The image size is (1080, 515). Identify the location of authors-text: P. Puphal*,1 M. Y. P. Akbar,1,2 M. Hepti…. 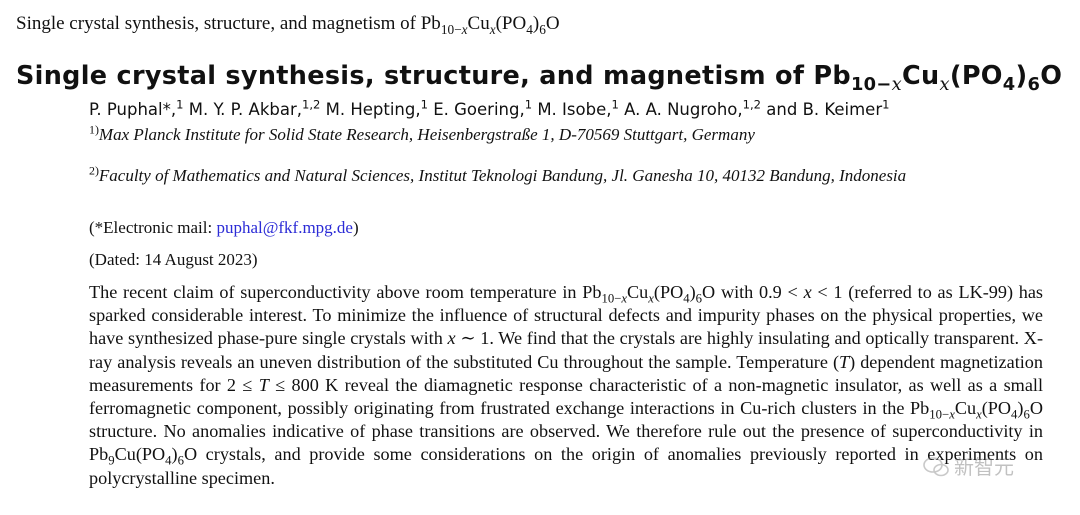
(489, 108).